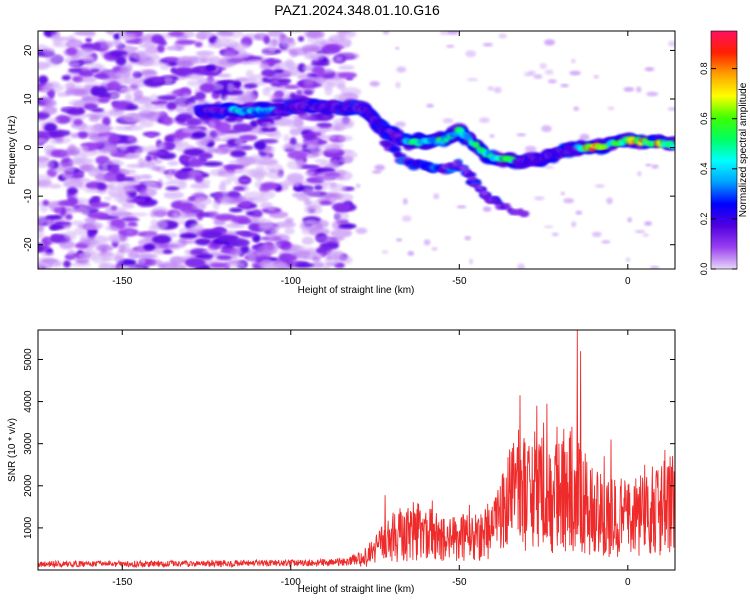 This screenshot has width=750, height=605. I want to click on snr-y-tick-label: 3000, so click(28, 443).